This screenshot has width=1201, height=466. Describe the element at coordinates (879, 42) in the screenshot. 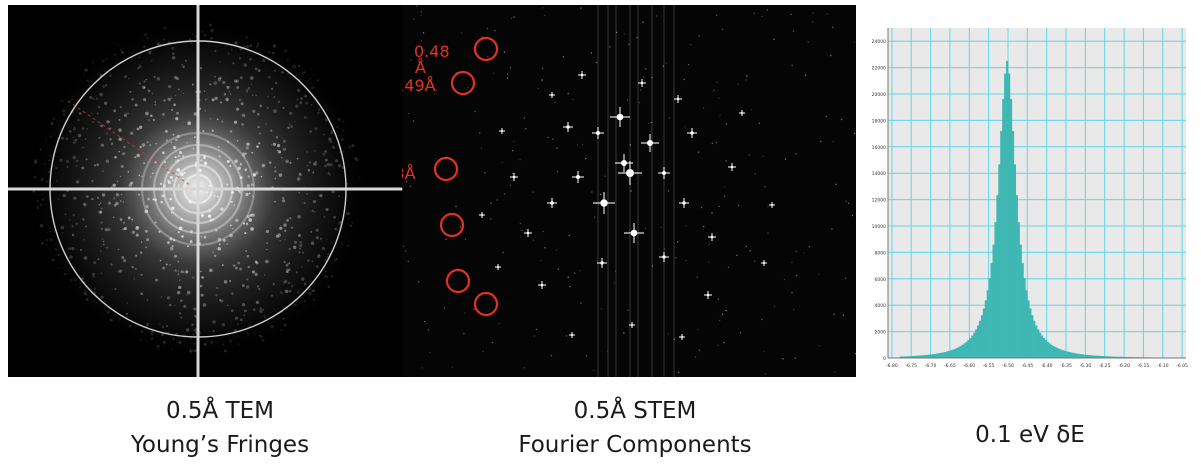

I see `y-tick-label: 24000` at that location.